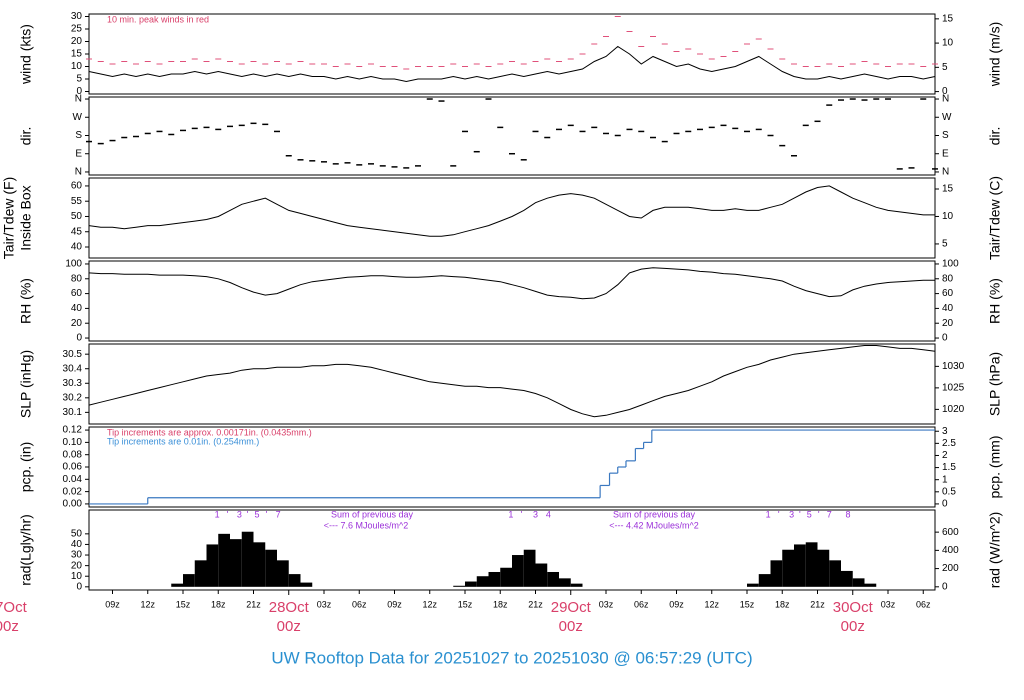 The image size is (1024, 700). I want to click on x-tick-label: 15z, so click(183, 604).